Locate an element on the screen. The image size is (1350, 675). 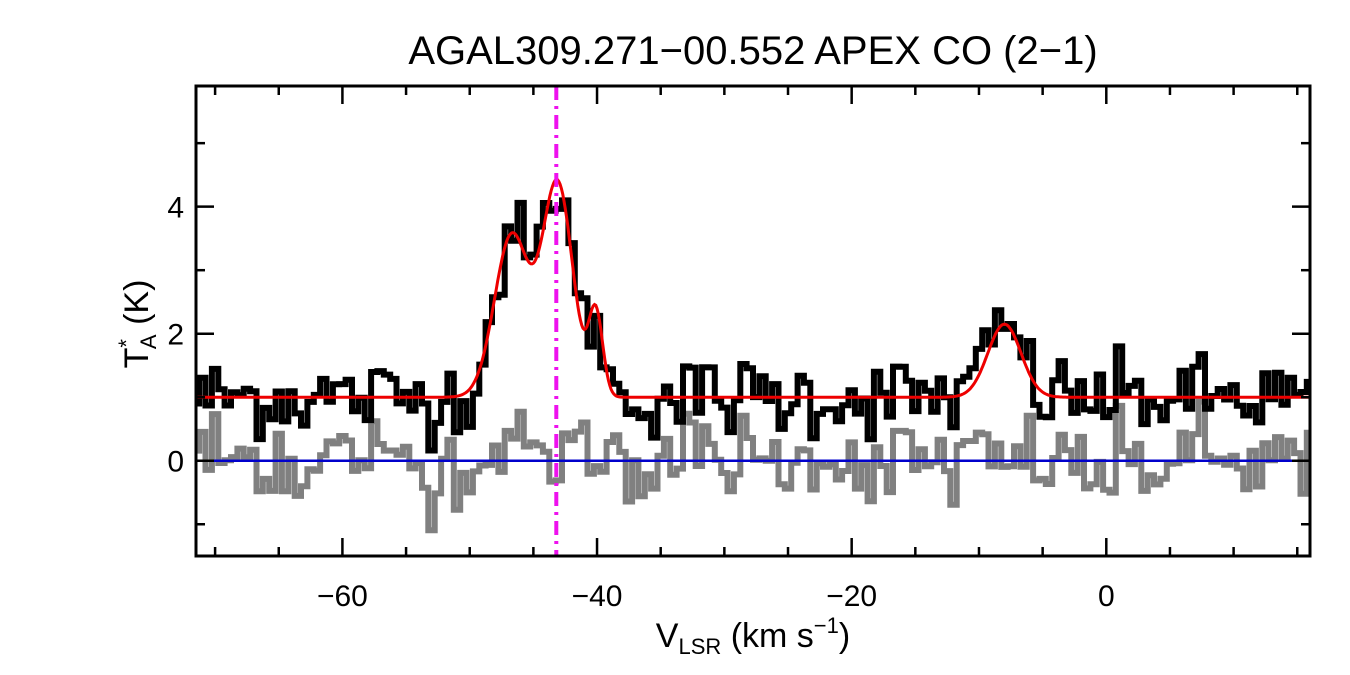
x-axis-label: VLSR (km s−1) is located at coordinates (753, 636).